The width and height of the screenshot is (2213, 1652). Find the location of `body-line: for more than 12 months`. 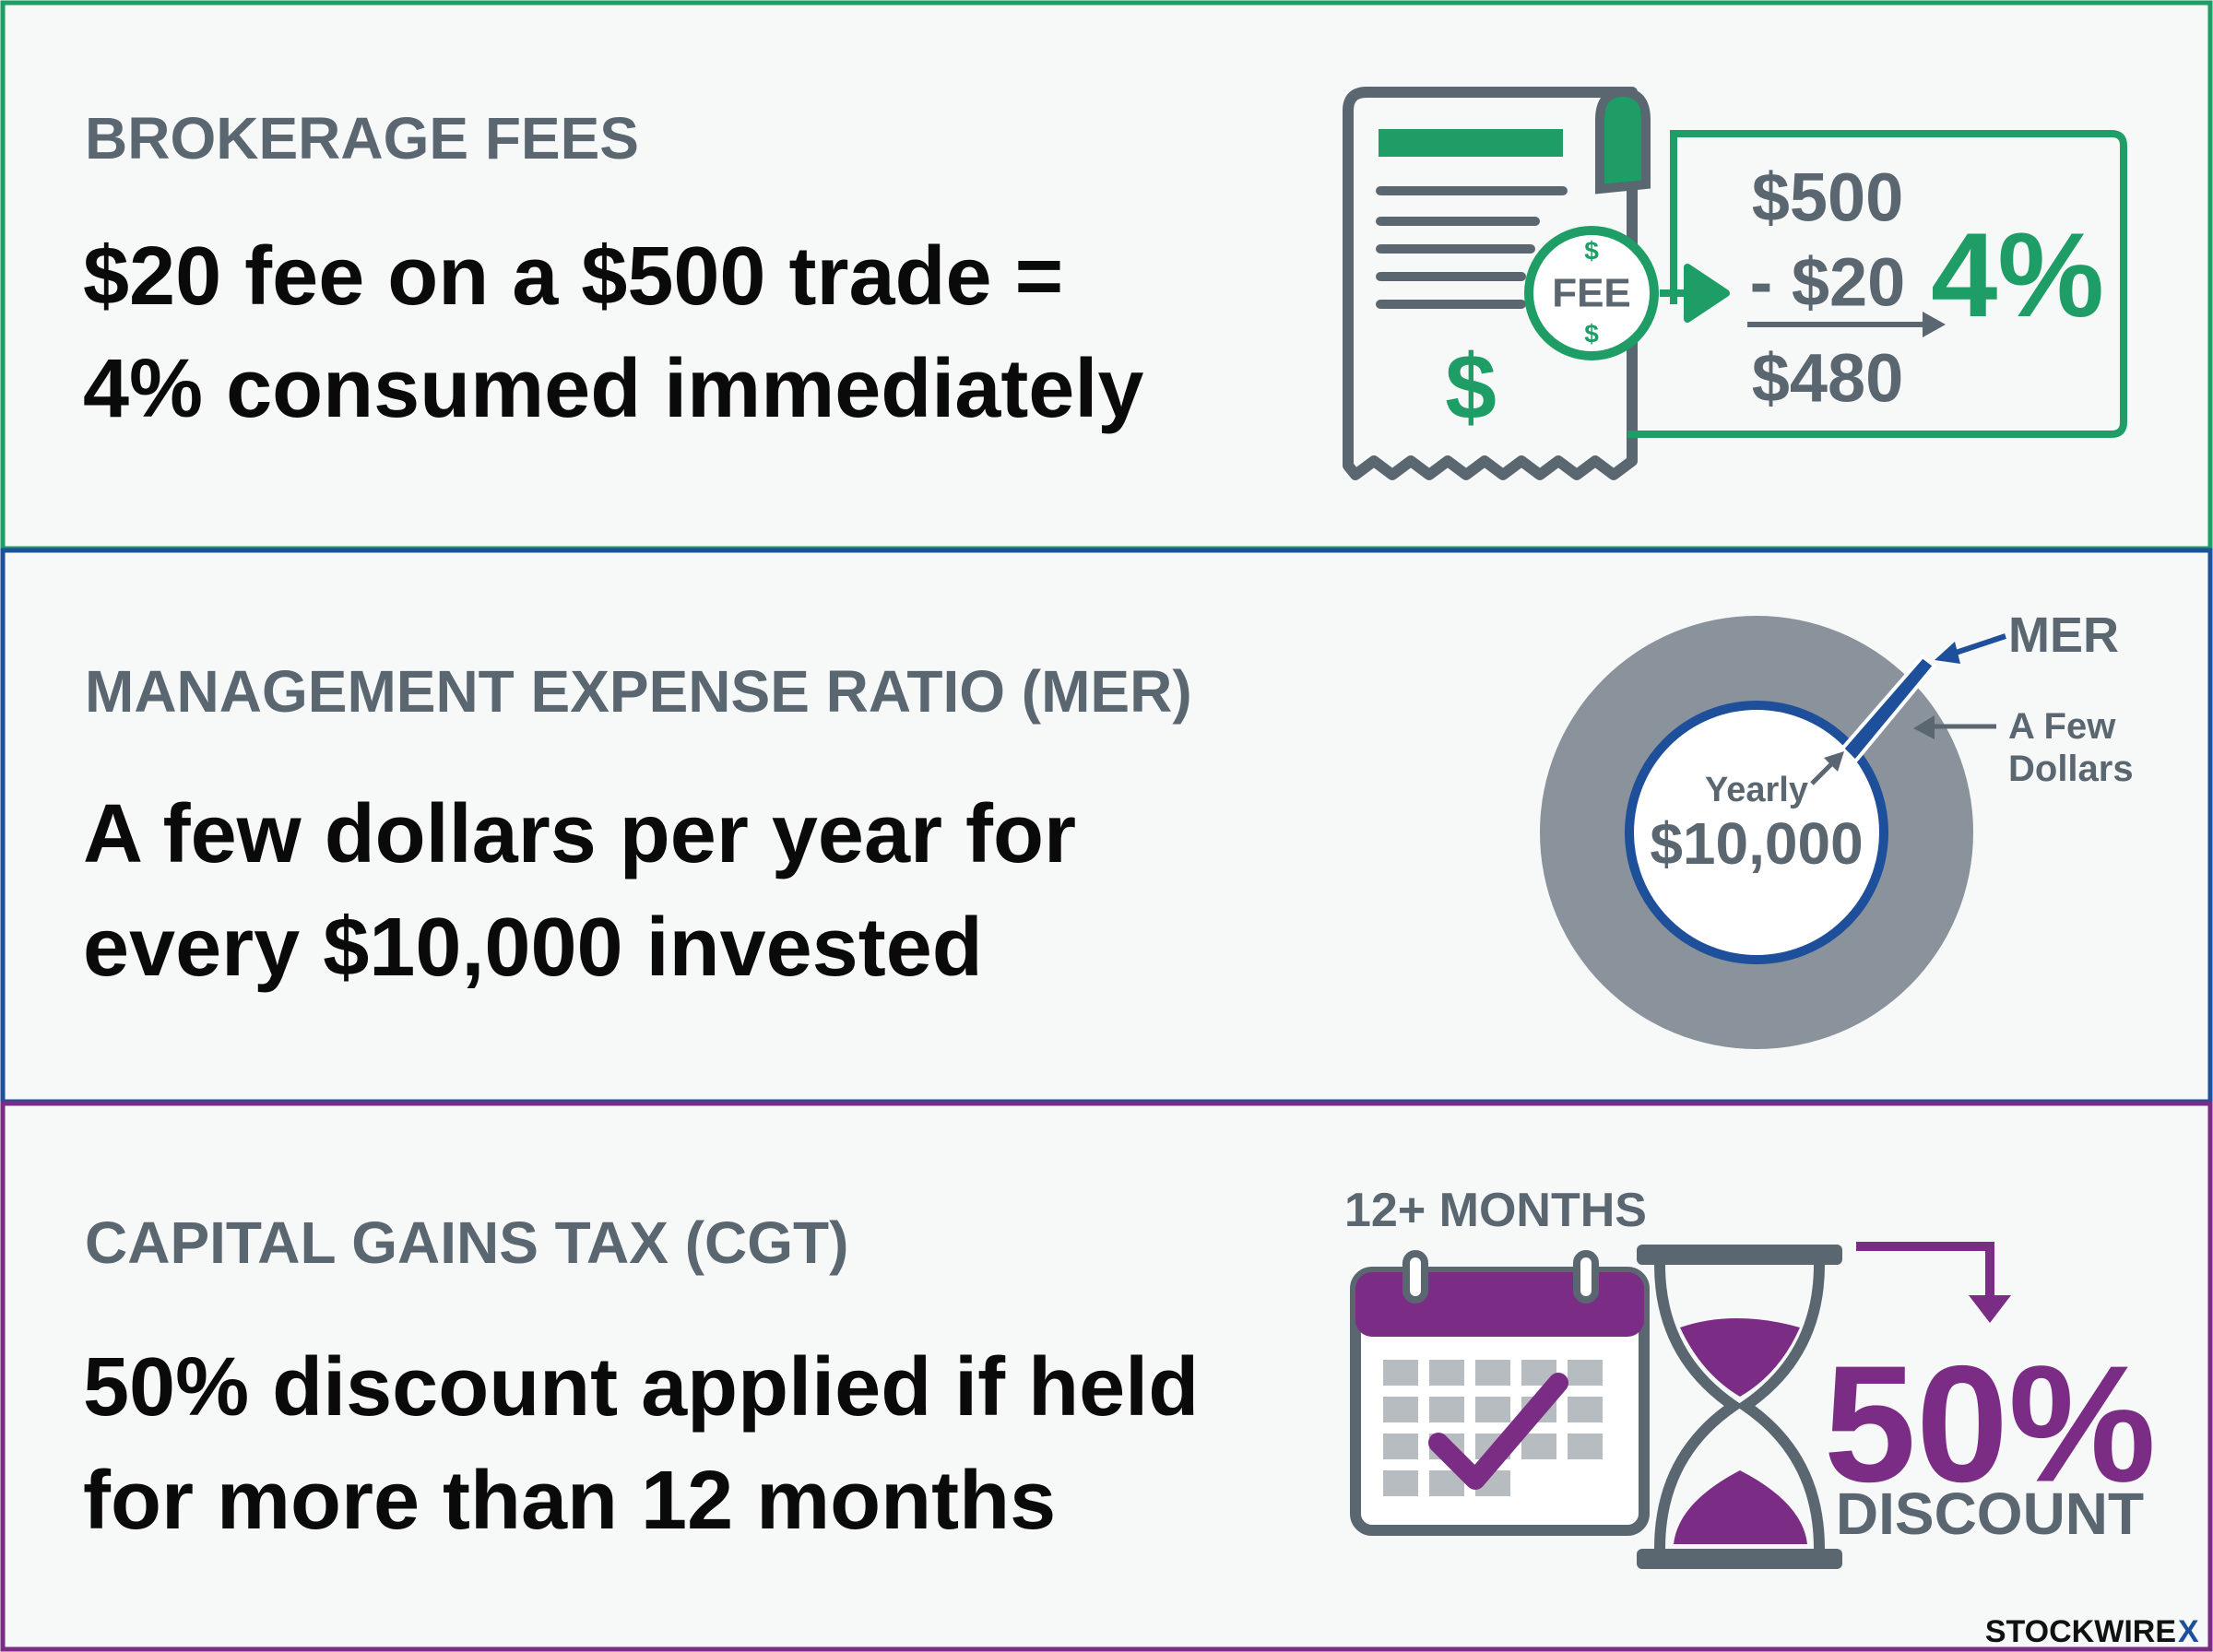

body-line: for more than 12 months is located at coordinates (569, 1501).